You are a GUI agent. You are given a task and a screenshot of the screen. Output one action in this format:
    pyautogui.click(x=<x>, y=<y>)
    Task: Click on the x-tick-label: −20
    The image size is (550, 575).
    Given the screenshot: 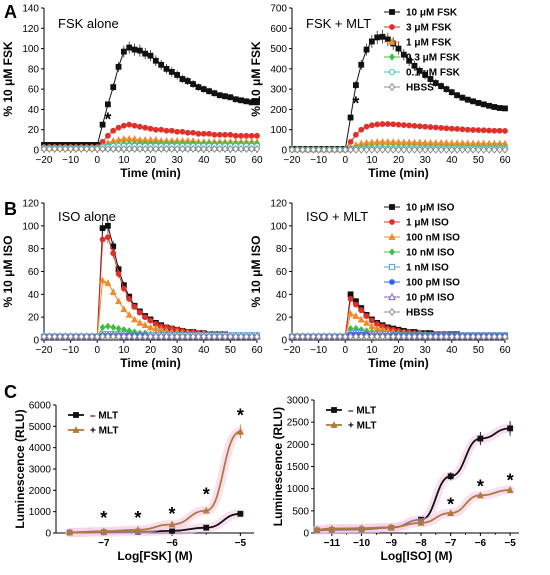 What is the action you would take?
    pyautogui.click(x=44, y=160)
    